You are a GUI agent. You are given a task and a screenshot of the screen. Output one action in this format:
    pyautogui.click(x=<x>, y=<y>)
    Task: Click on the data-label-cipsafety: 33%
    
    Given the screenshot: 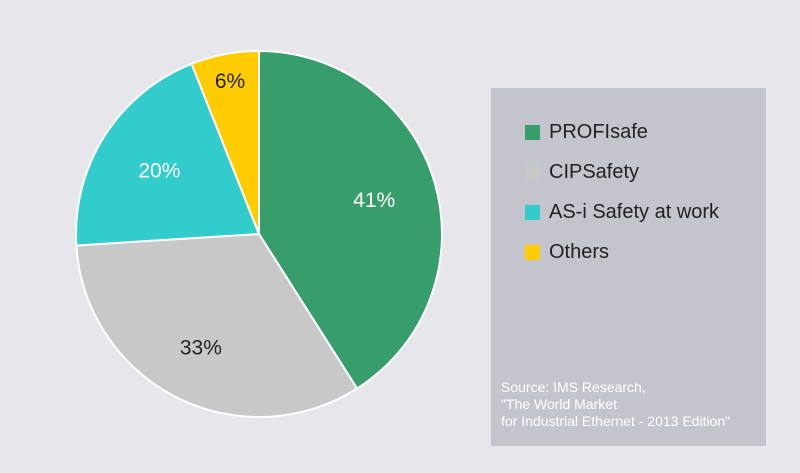 What is the action you would take?
    pyautogui.click(x=201, y=348)
    